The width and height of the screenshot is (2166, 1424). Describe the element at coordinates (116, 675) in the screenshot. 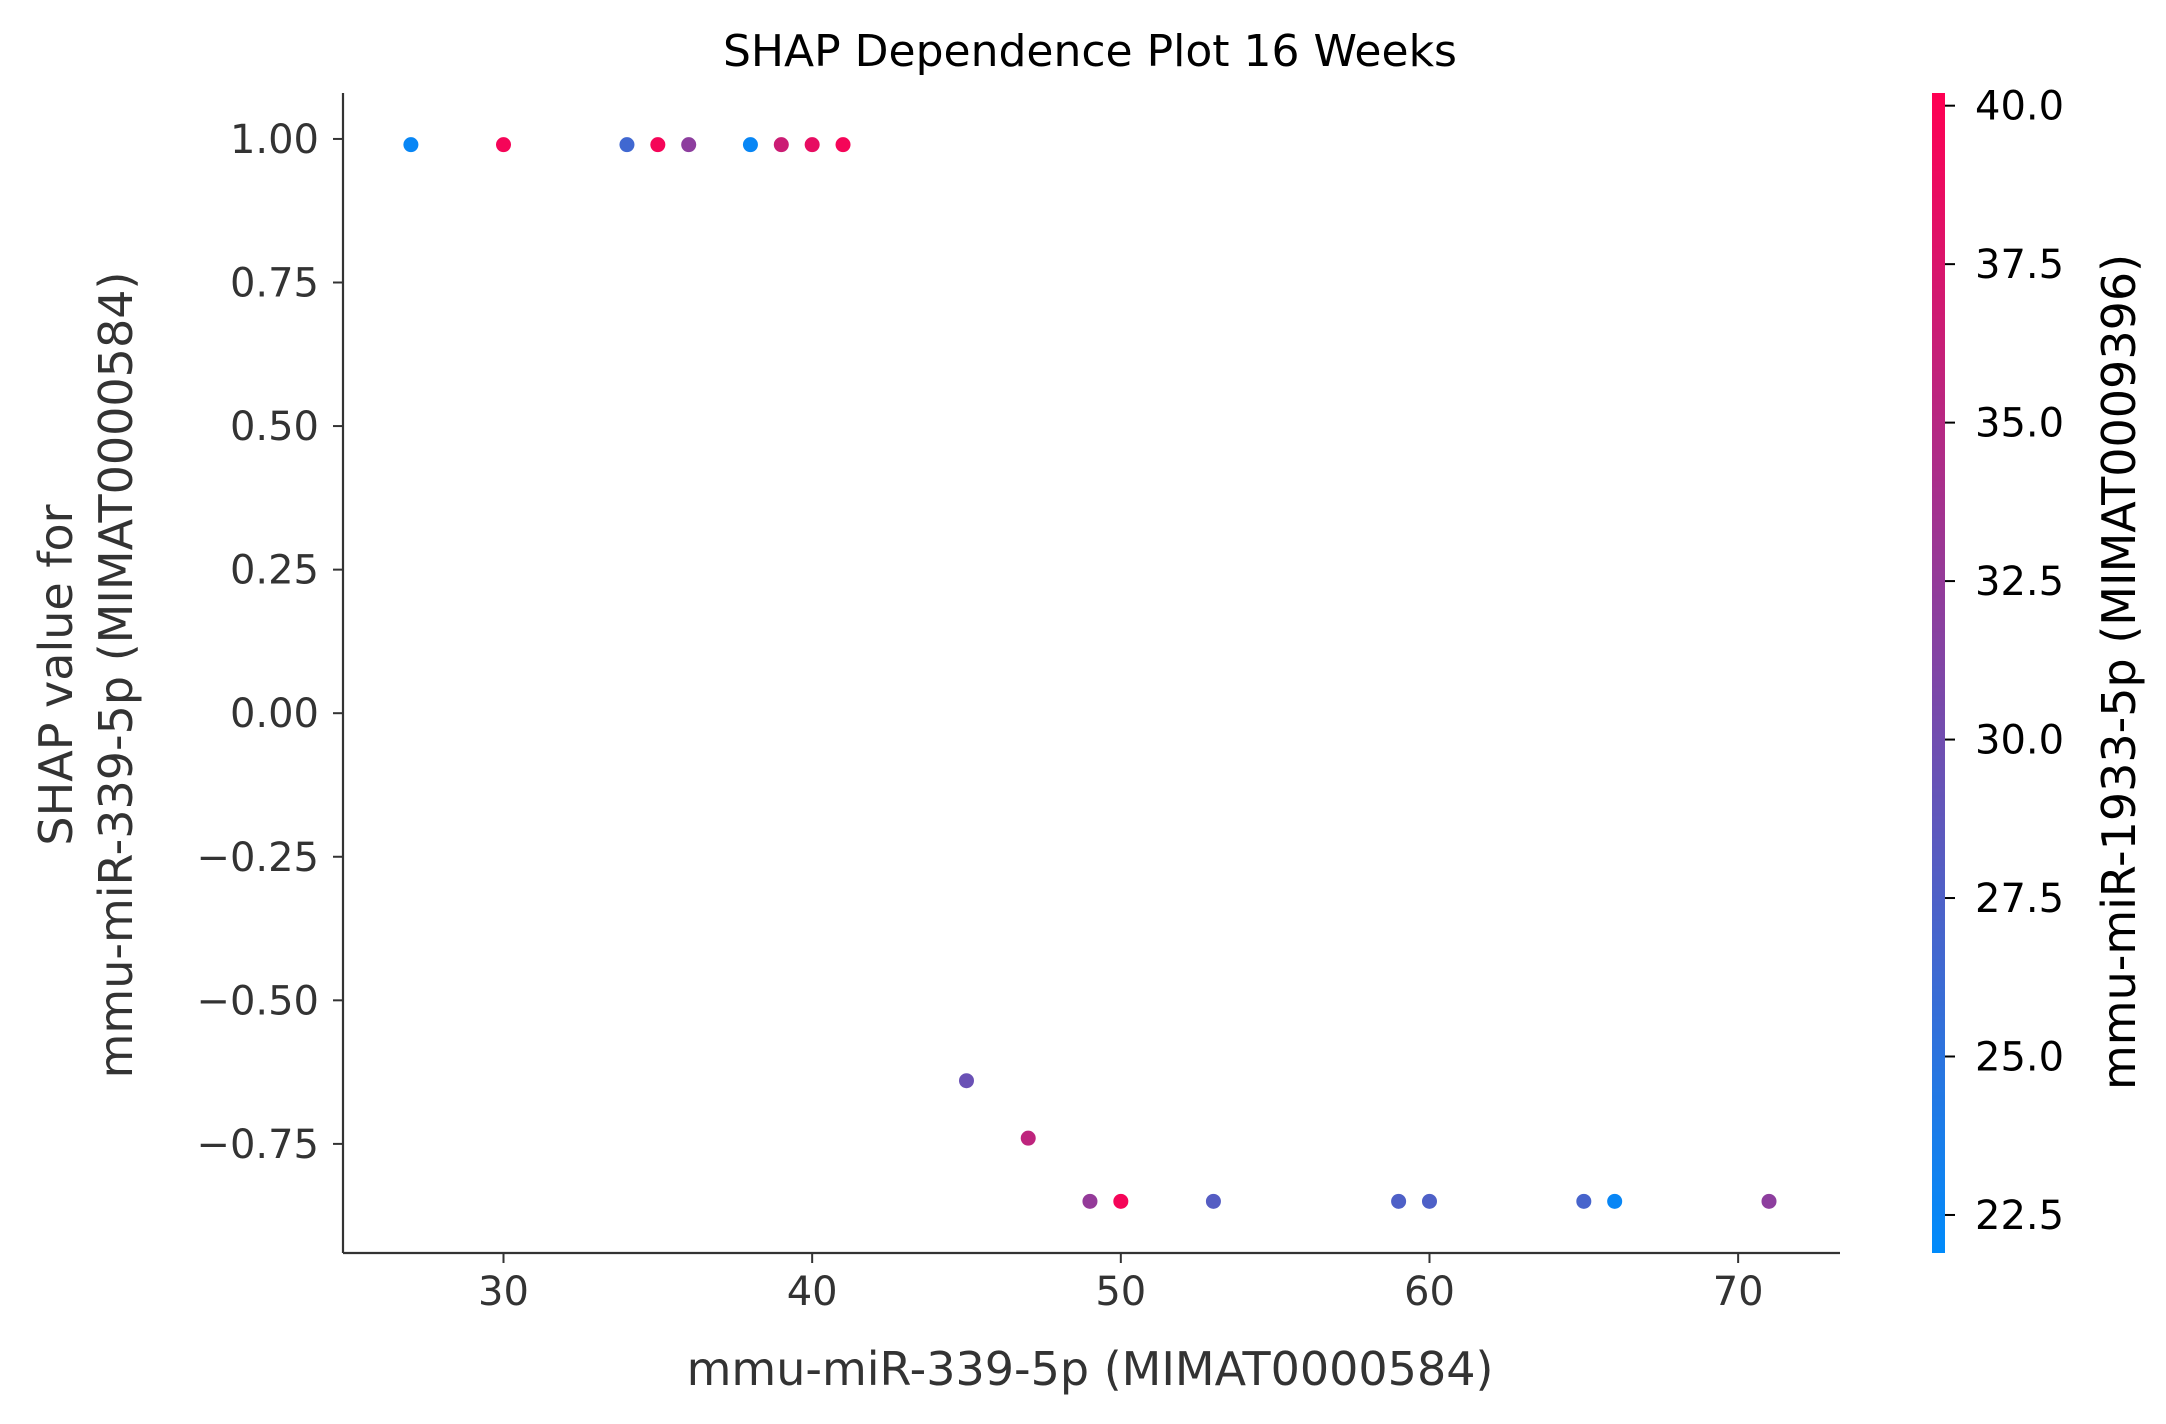

I see `y-axis-label-line-2: mmu-miR-339-5p (MIMAT0000584)` at that location.